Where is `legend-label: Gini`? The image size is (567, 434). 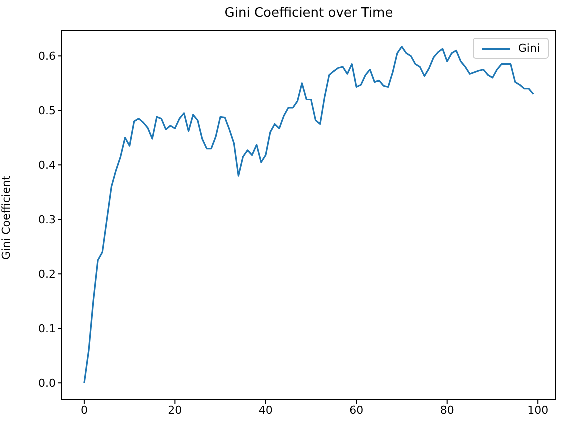 legend-label: Gini is located at coordinates (529, 48).